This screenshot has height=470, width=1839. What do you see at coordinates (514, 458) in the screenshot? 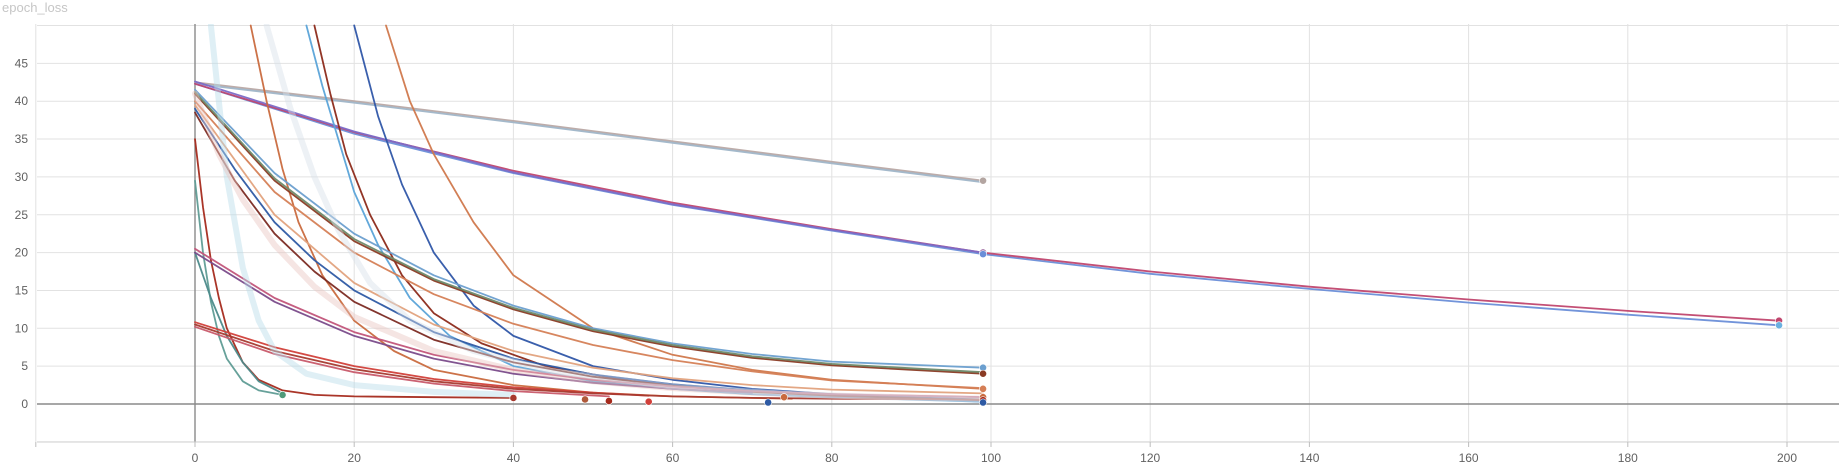
I see `x-tick-label: 40` at bounding box center [514, 458].